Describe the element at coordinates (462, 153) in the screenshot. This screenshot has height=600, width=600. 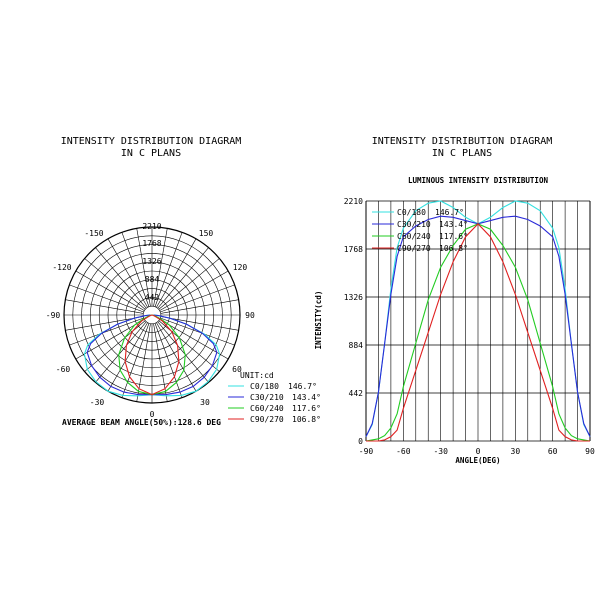
I see `line-title-line2: IN C PLANS` at that location.